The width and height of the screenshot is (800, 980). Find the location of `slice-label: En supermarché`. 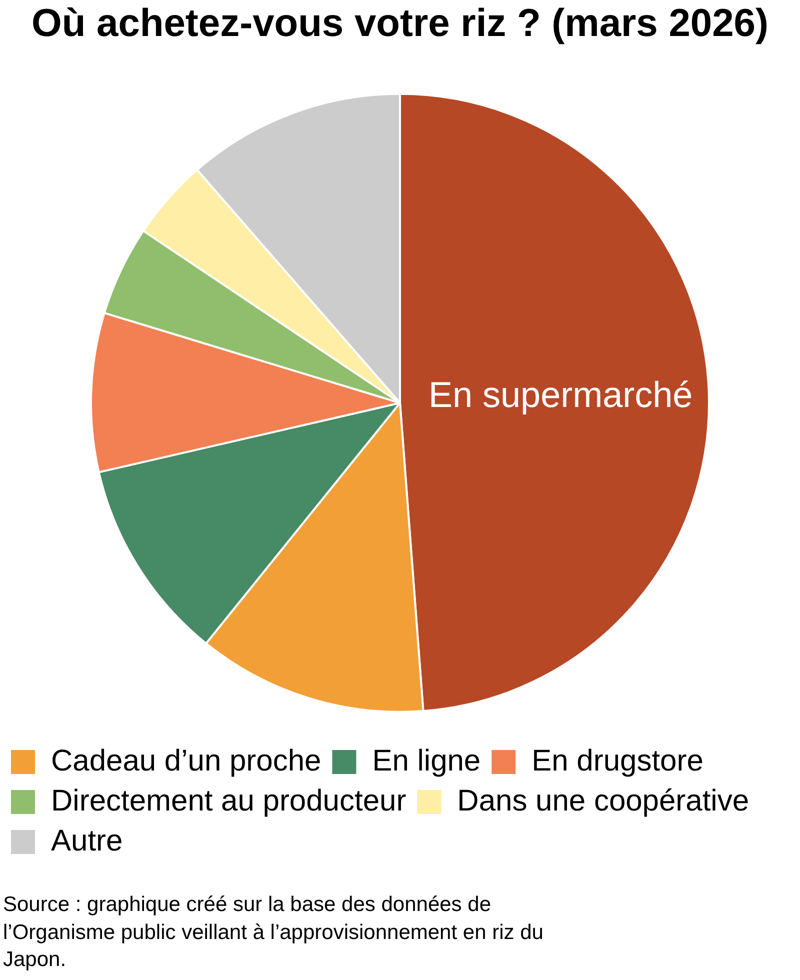

slice-label: En supermarché is located at coordinates (560, 394).